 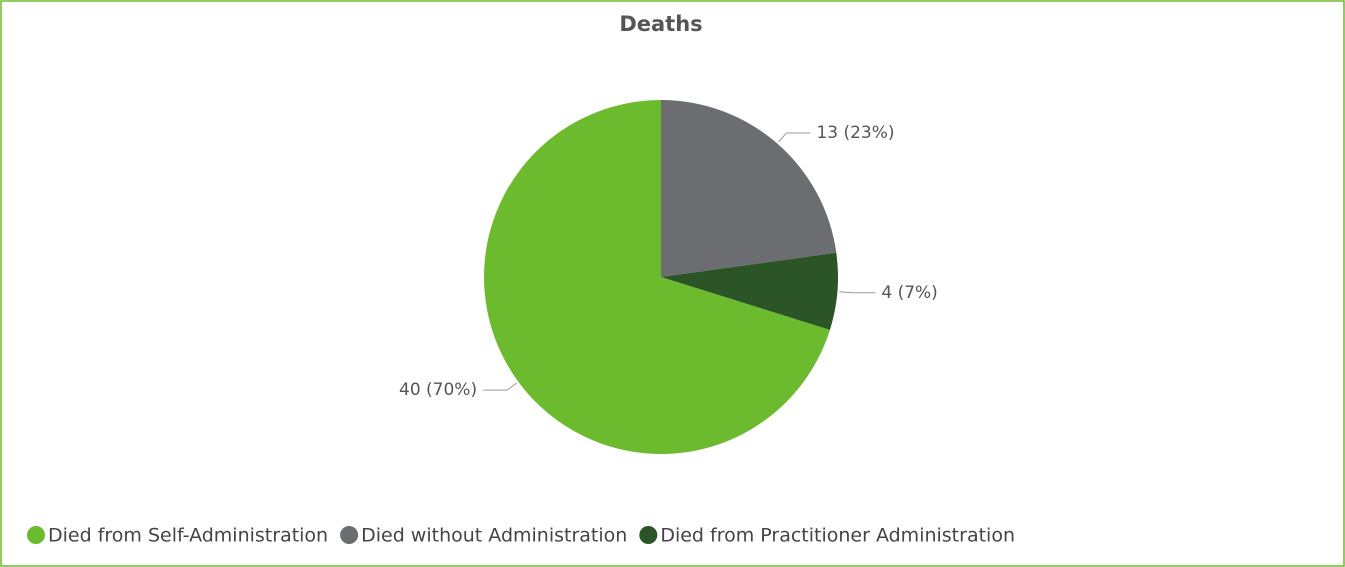 What do you see at coordinates (837, 536) in the screenshot?
I see `legend-label: Died from Practitioner Administration` at bounding box center [837, 536].